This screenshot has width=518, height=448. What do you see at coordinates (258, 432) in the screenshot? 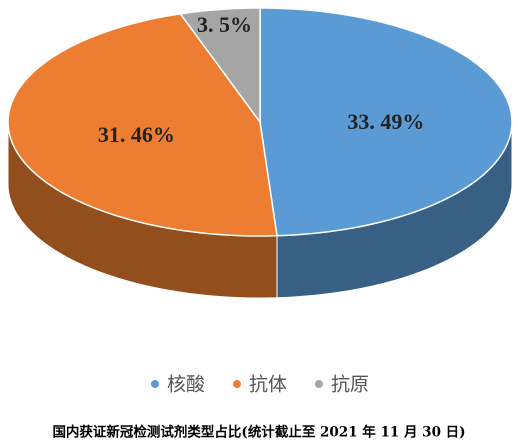
I see `chart-title: 国内获证新冠检测试剂类型占比(统计截止至 2021 年 11 月 30 日)` at bounding box center [258, 432].